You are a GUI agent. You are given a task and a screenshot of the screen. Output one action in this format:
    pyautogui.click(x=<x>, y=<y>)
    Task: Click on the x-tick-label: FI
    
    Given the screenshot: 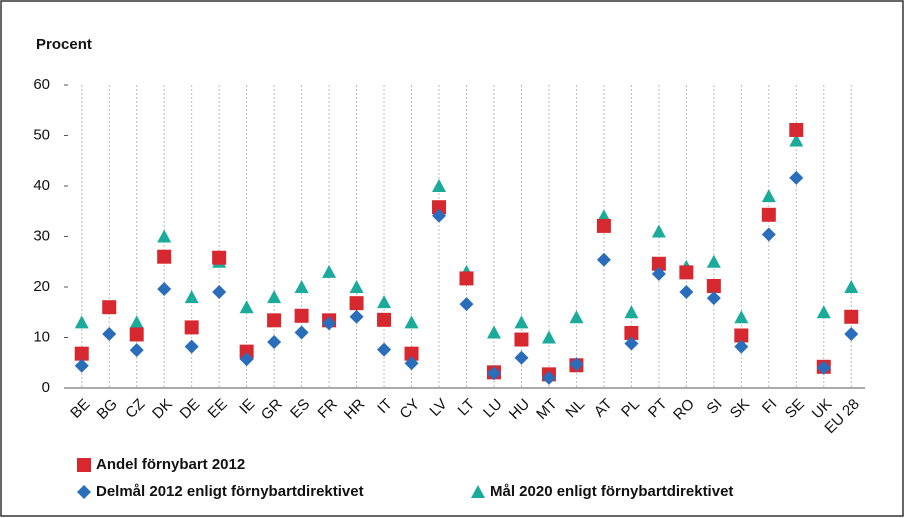 What is the action you would take?
    pyautogui.click(x=769, y=406)
    